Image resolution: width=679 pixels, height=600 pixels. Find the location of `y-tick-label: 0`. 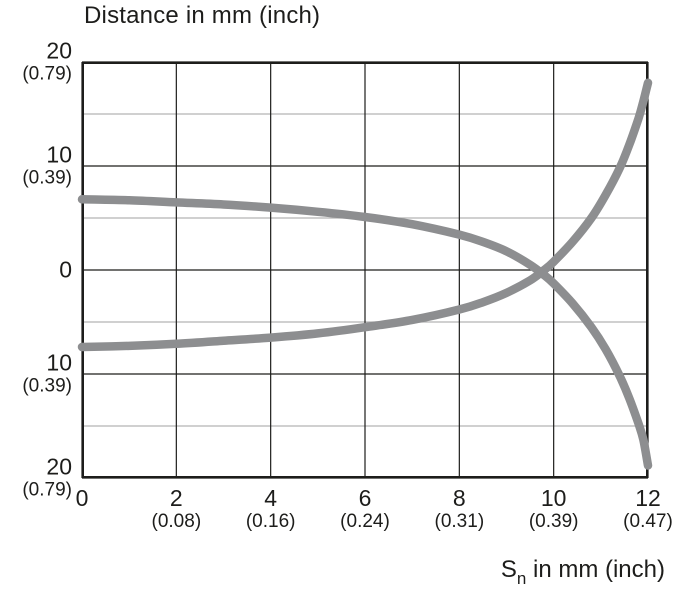

y-tick-label: 0 is located at coordinates (65, 269).